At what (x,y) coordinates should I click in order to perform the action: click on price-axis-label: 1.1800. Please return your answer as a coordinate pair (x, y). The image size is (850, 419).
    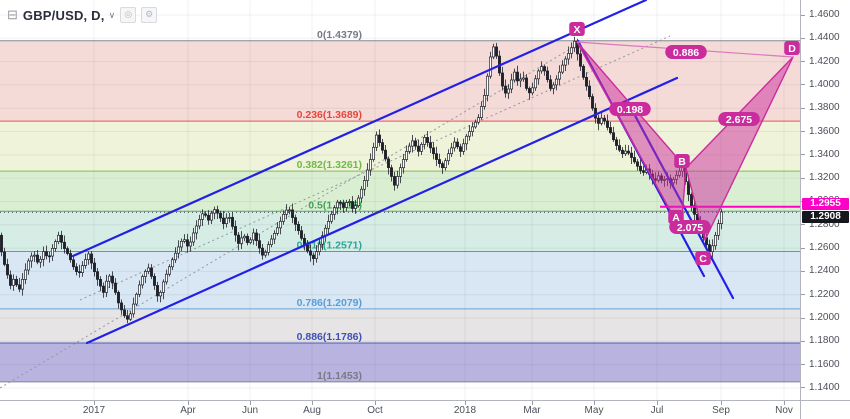
    Looking at the image, I should click on (824, 341).